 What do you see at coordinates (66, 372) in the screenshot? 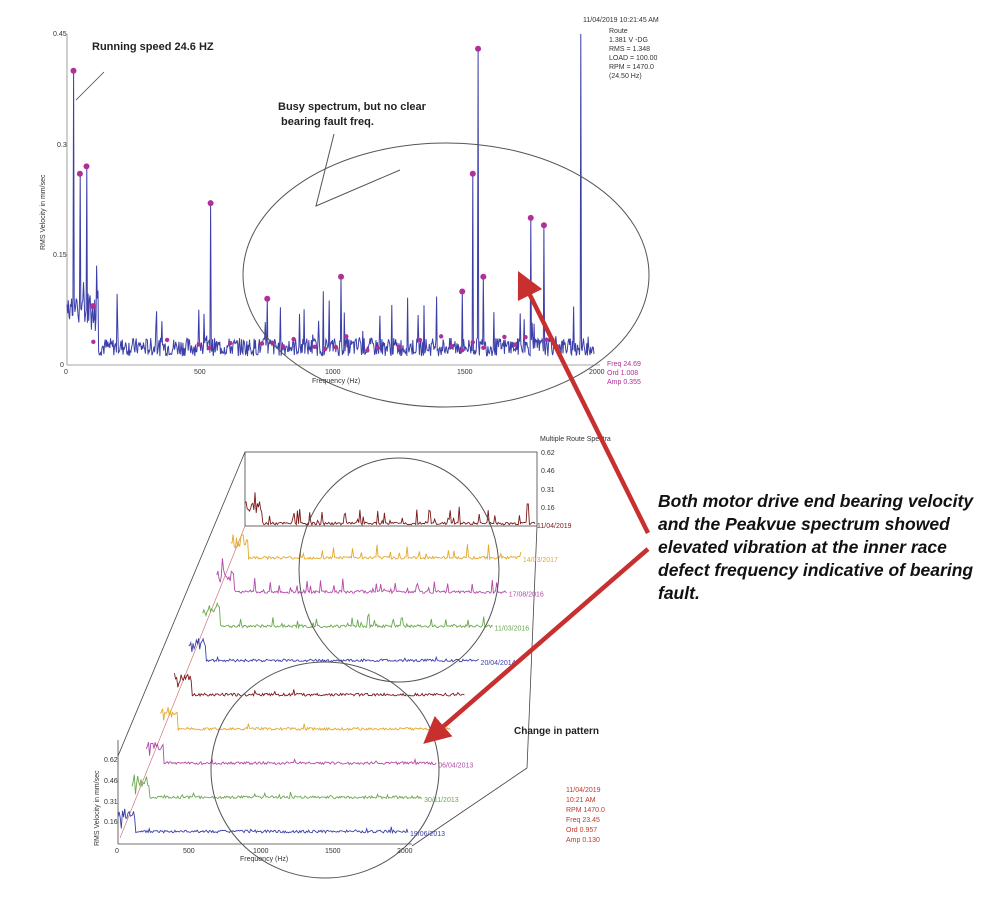
I see `top-xtick-0: 0` at bounding box center [66, 372].